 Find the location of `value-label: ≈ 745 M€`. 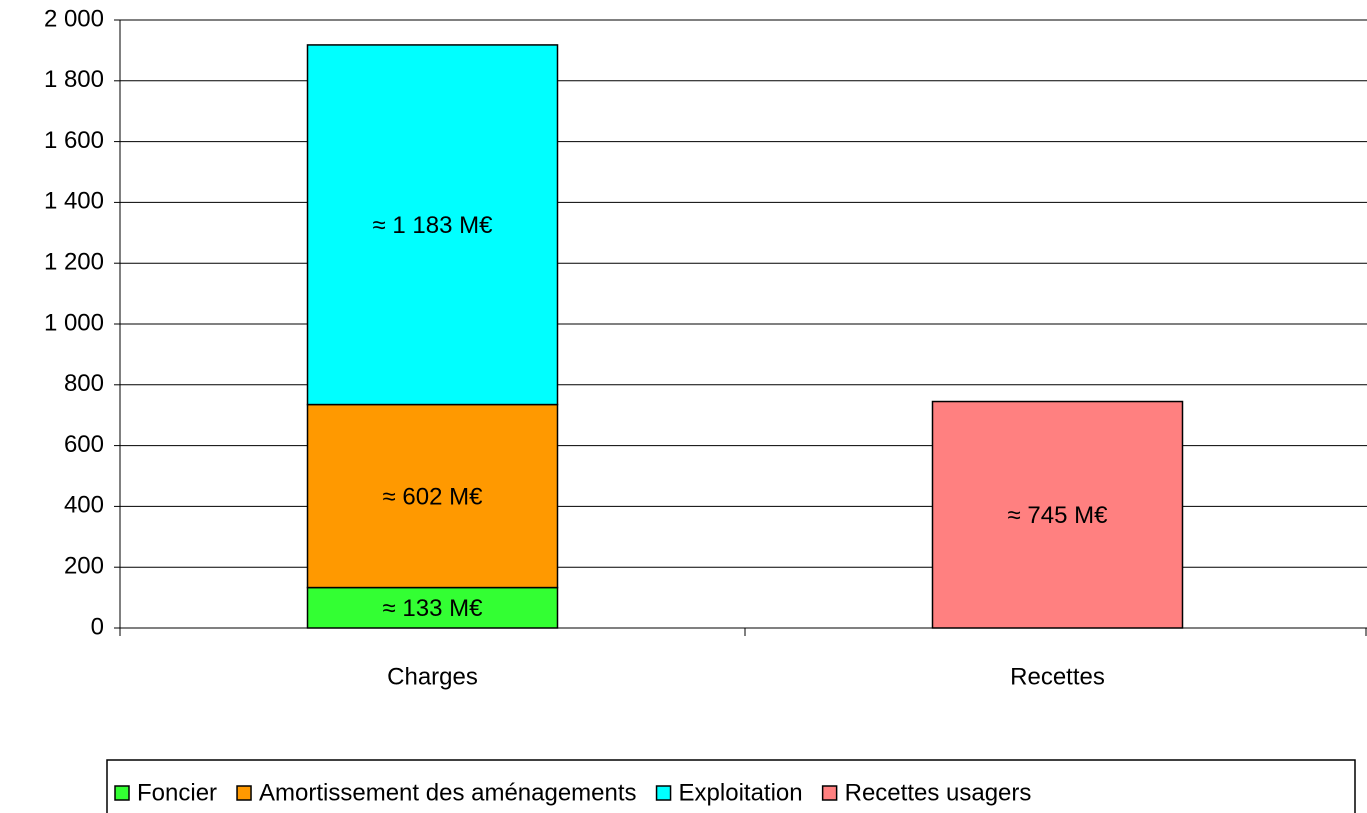

value-label: ≈ 745 M€ is located at coordinates (1058, 515).